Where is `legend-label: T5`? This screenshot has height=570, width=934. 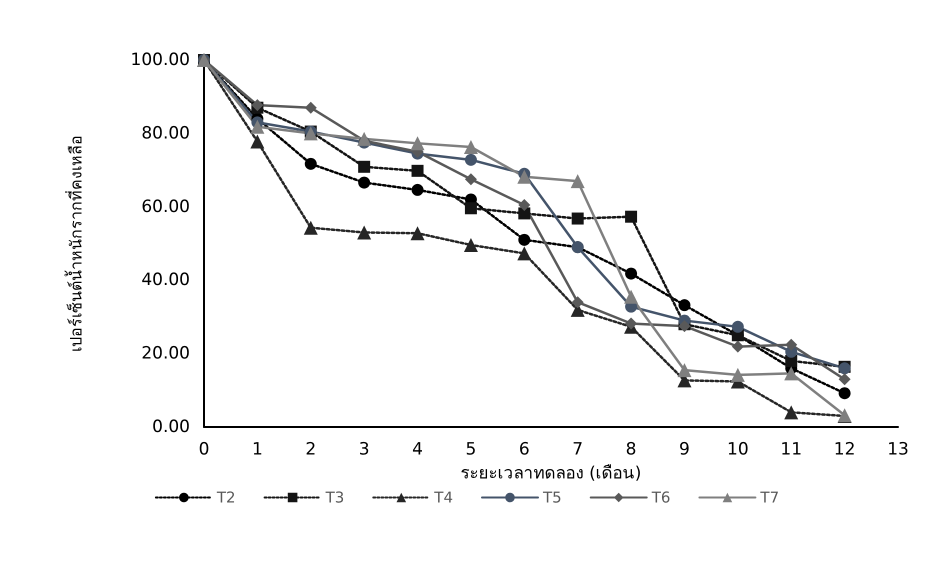
legend-label: T5 is located at coordinates (552, 497).